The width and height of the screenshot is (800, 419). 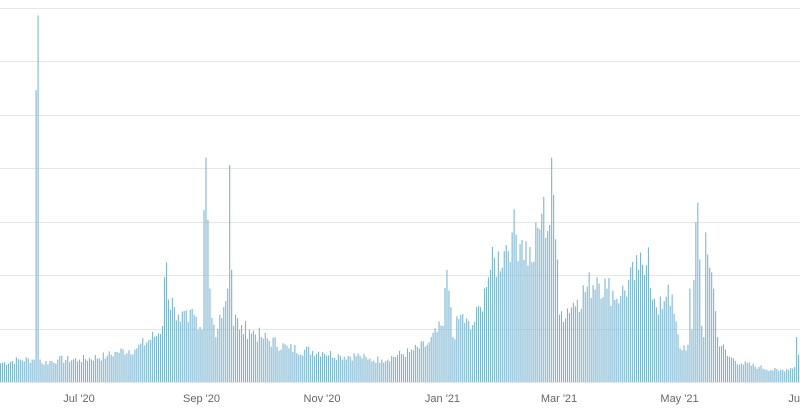 What do you see at coordinates (559, 399) in the screenshot?
I see `x-tick-label: Mar '21` at bounding box center [559, 399].